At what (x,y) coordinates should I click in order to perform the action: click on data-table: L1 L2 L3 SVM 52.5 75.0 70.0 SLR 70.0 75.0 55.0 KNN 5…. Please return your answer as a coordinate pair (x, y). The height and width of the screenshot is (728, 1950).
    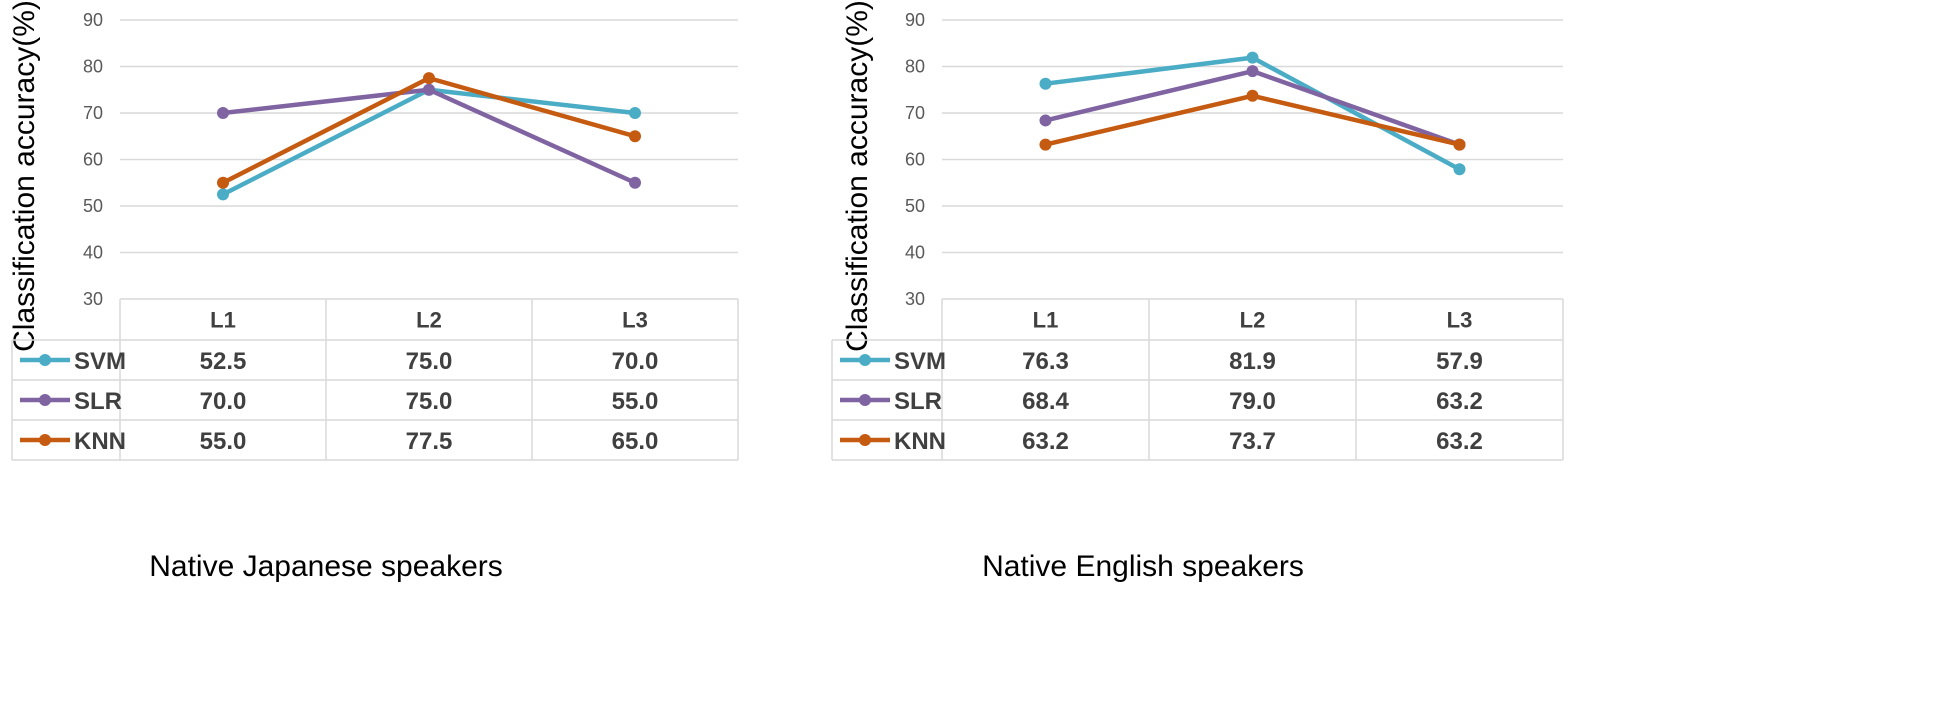
    Looking at the image, I should click on (375, 380).